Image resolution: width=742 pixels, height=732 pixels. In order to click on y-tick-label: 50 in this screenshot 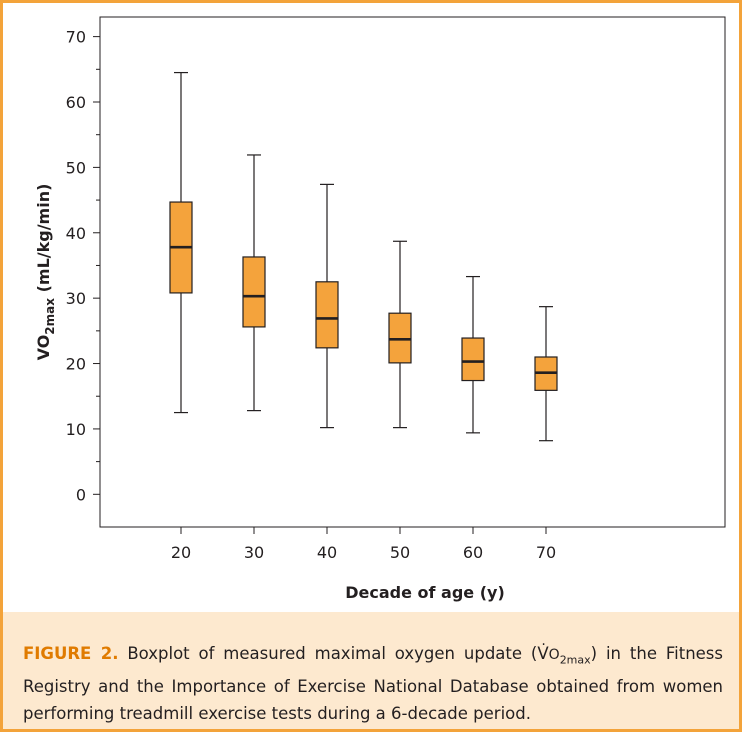, I will do `click(76, 167)`.